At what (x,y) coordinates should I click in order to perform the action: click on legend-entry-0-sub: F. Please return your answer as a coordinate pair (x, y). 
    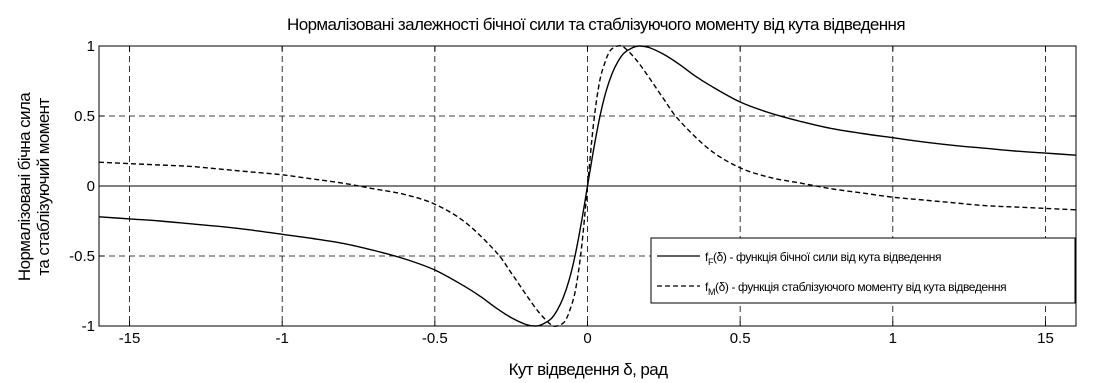
    Looking at the image, I should click on (711, 262).